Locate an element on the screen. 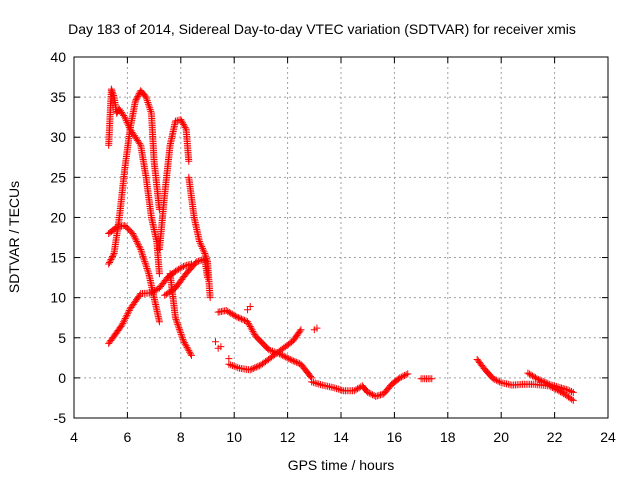 The width and height of the screenshot is (640, 485). x-tick-label: 6 is located at coordinates (128, 437).